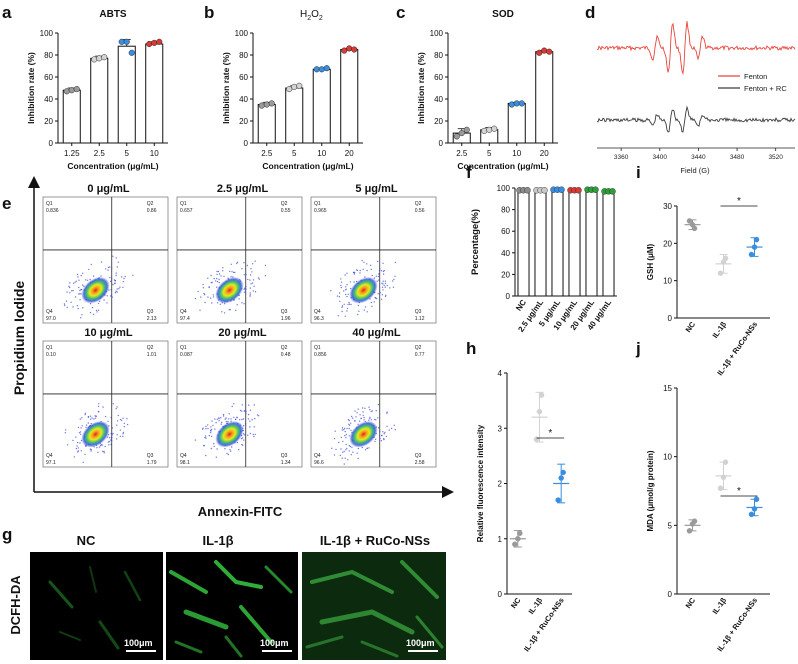 The image size is (798, 664). I want to click on flow-q3-value: 1.34, so click(286, 463).